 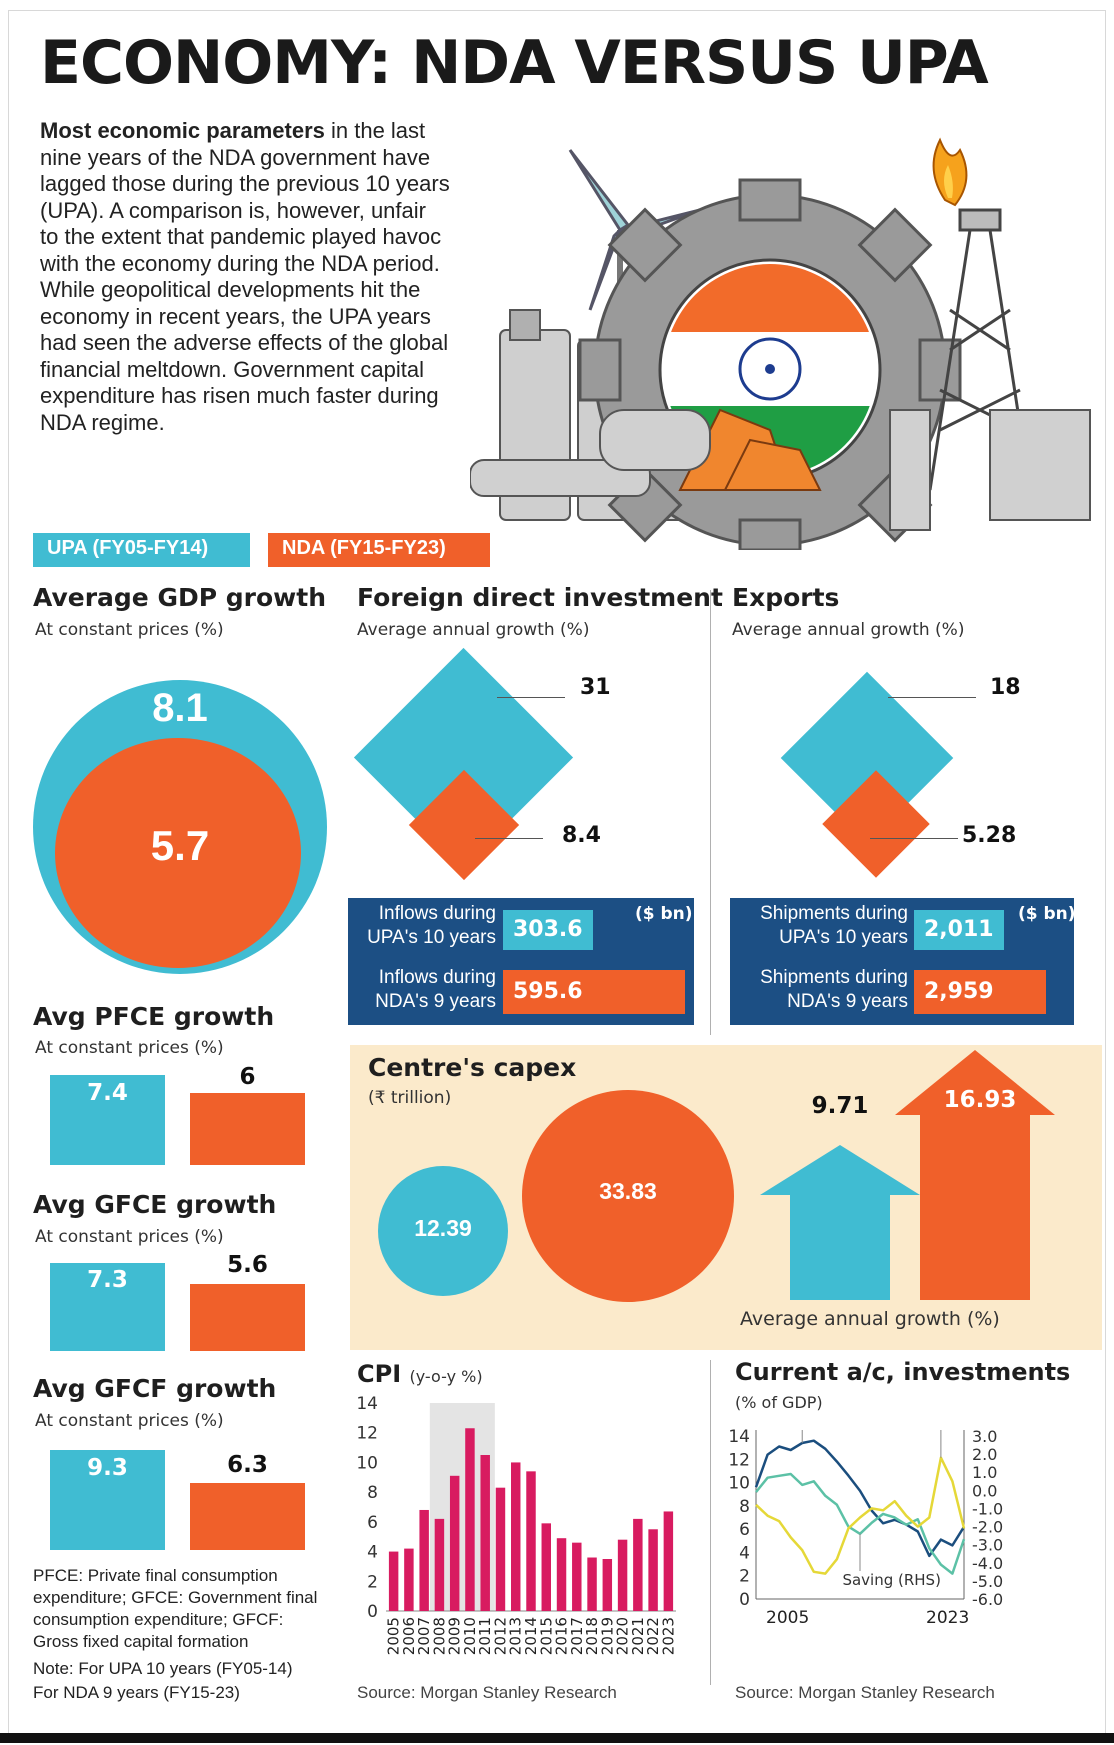 I want to click on cpi-xtick-label: 2015, so click(x=546, y=1636).